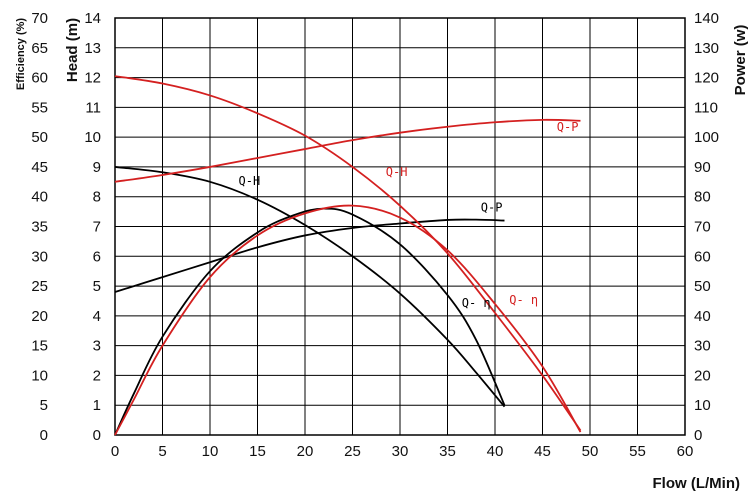  I want to click on head-tick-label: 12, so click(92, 78).